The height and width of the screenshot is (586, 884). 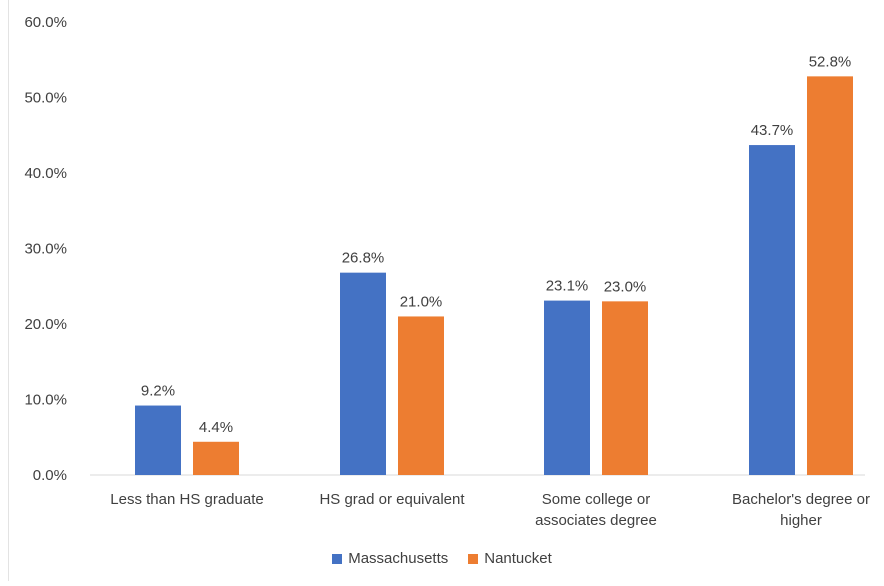 I want to click on y-tick-label: 50.0%, so click(x=45, y=98).